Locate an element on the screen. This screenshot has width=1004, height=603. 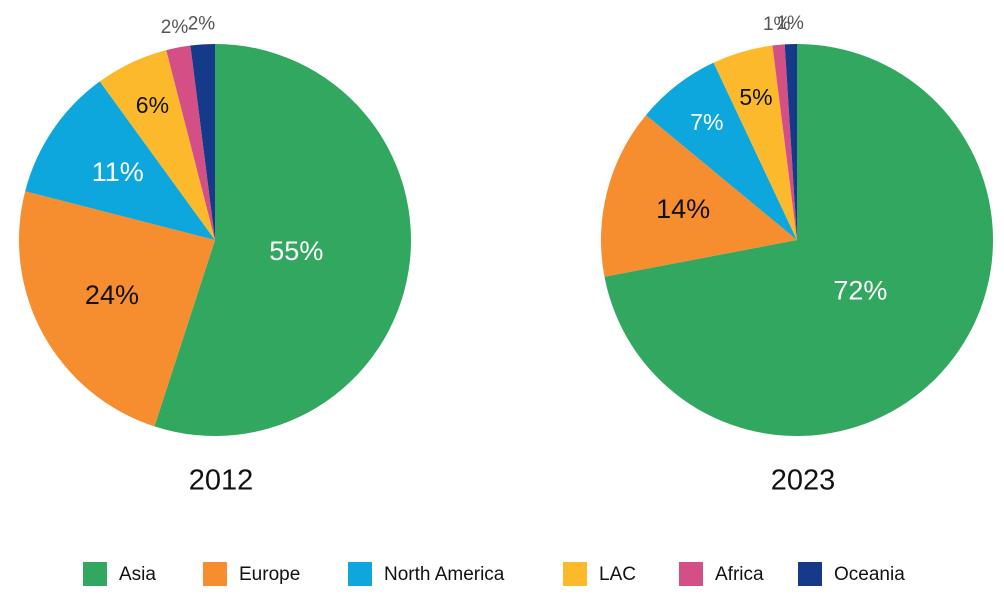
legend-label: LAC is located at coordinates (617, 574).